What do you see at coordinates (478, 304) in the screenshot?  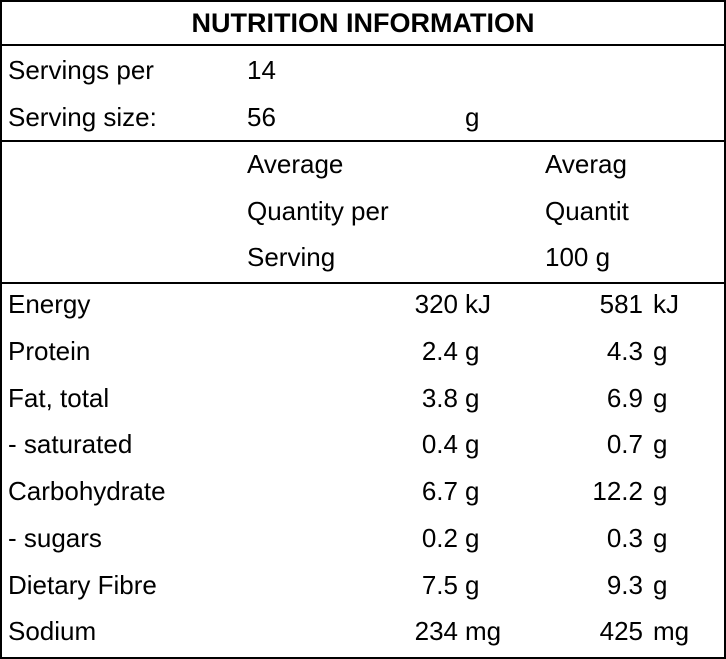 I see `per-serving-unit: kJ` at bounding box center [478, 304].